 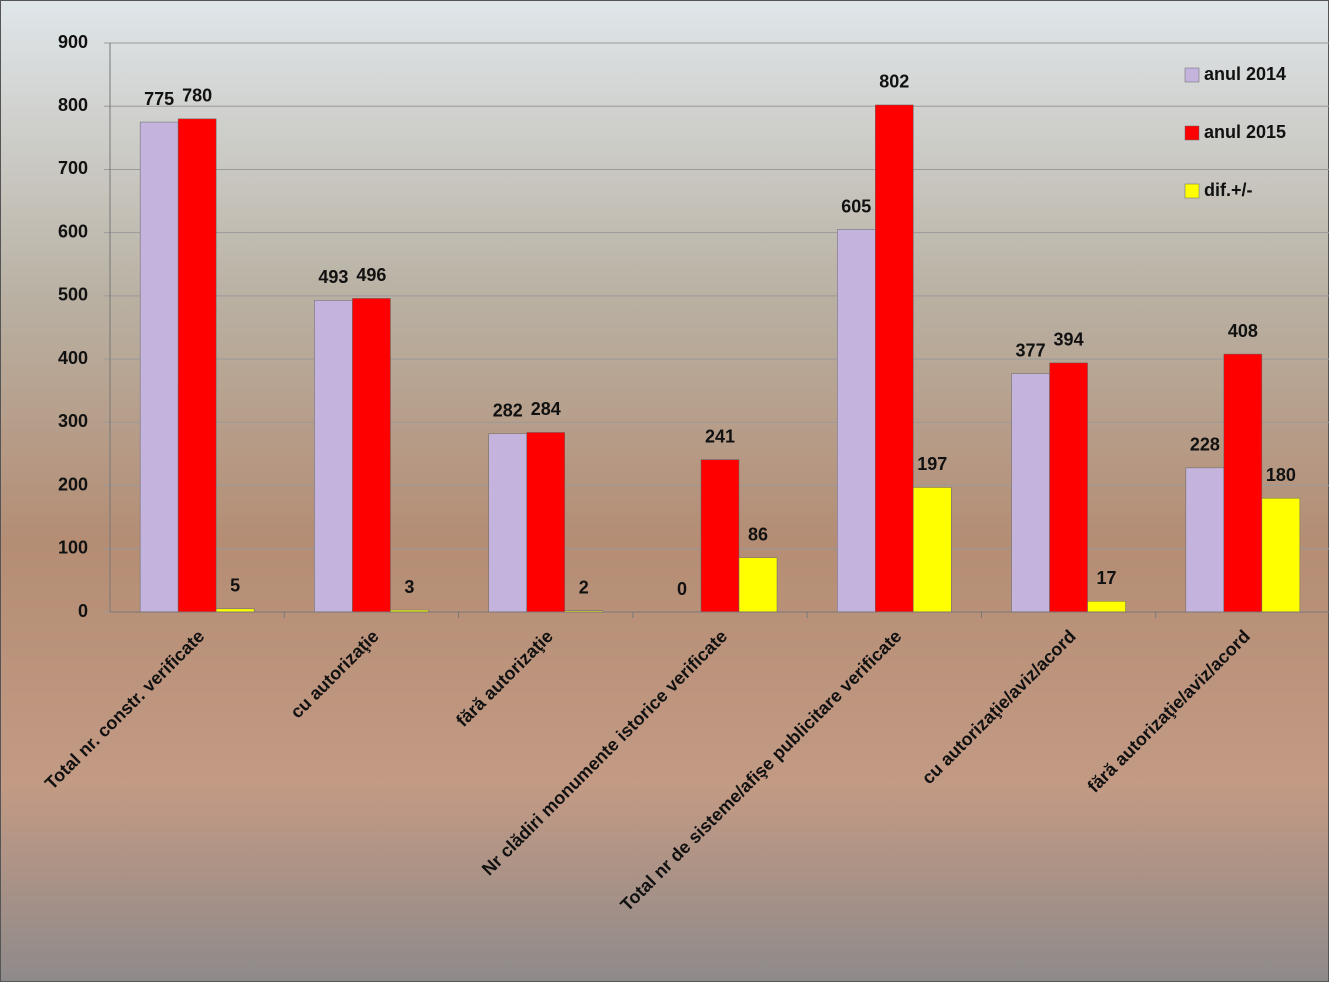 What do you see at coordinates (73, 358) in the screenshot?
I see `y-tick-label: 400` at bounding box center [73, 358].